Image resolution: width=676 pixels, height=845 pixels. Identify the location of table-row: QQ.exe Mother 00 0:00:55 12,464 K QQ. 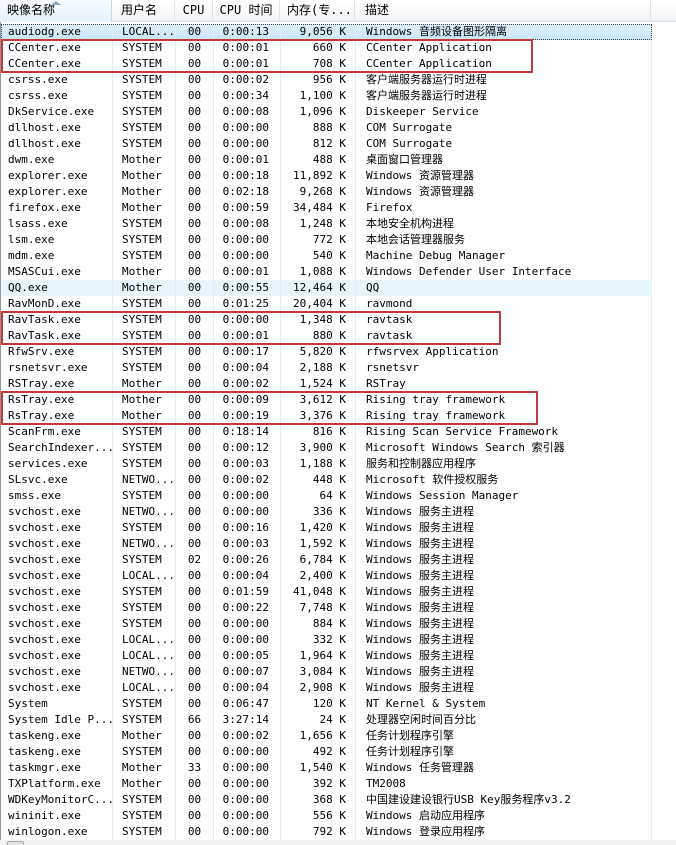
(326, 288).